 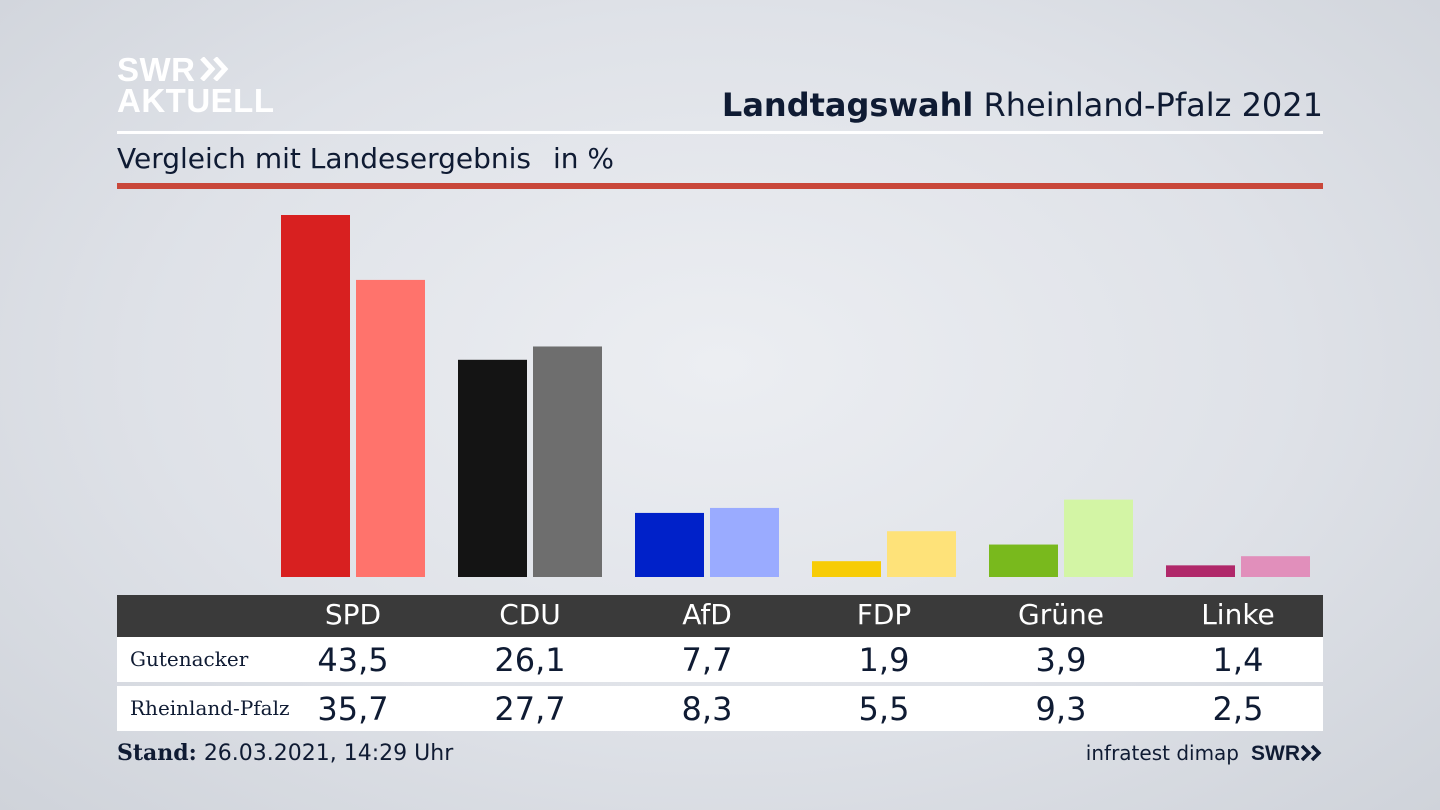 I want to click on bar-fdp-gutenacker, so click(x=846, y=569).